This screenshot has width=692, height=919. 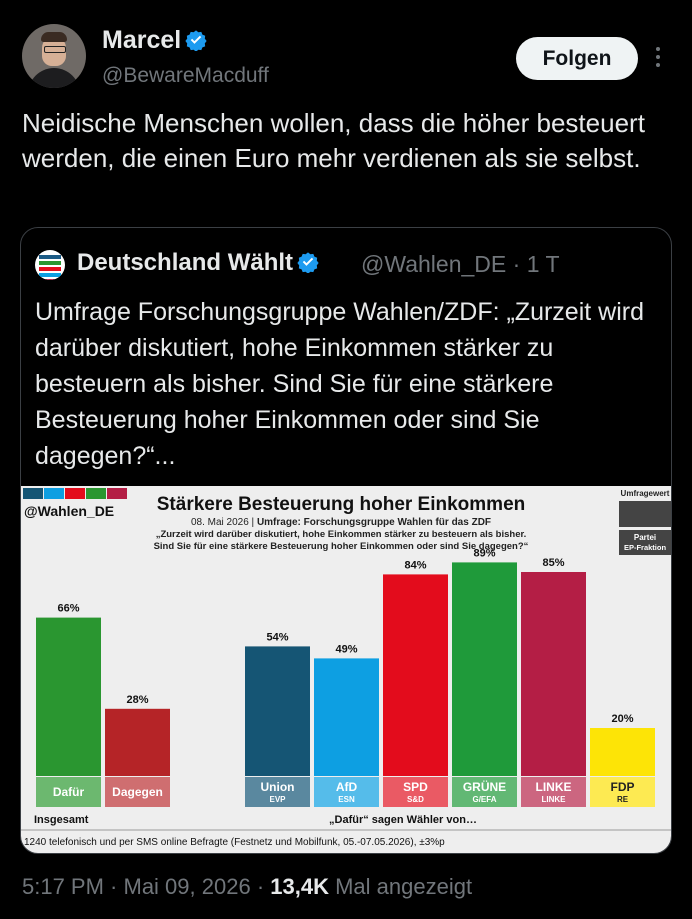 What do you see at coordinates (347, 787) in the screenshot?
I see `bar-name-afd: AfD` at bounding box center [347, 787].